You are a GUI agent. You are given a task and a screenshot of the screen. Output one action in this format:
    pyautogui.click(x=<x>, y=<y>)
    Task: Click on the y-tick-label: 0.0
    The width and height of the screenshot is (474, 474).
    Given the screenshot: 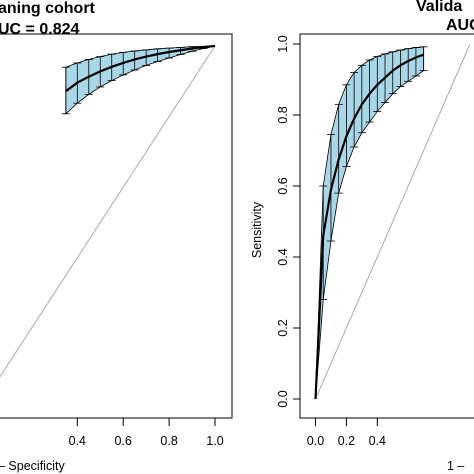 What is the action you would take?
    pyautogui.click(x=283, y=398)
    